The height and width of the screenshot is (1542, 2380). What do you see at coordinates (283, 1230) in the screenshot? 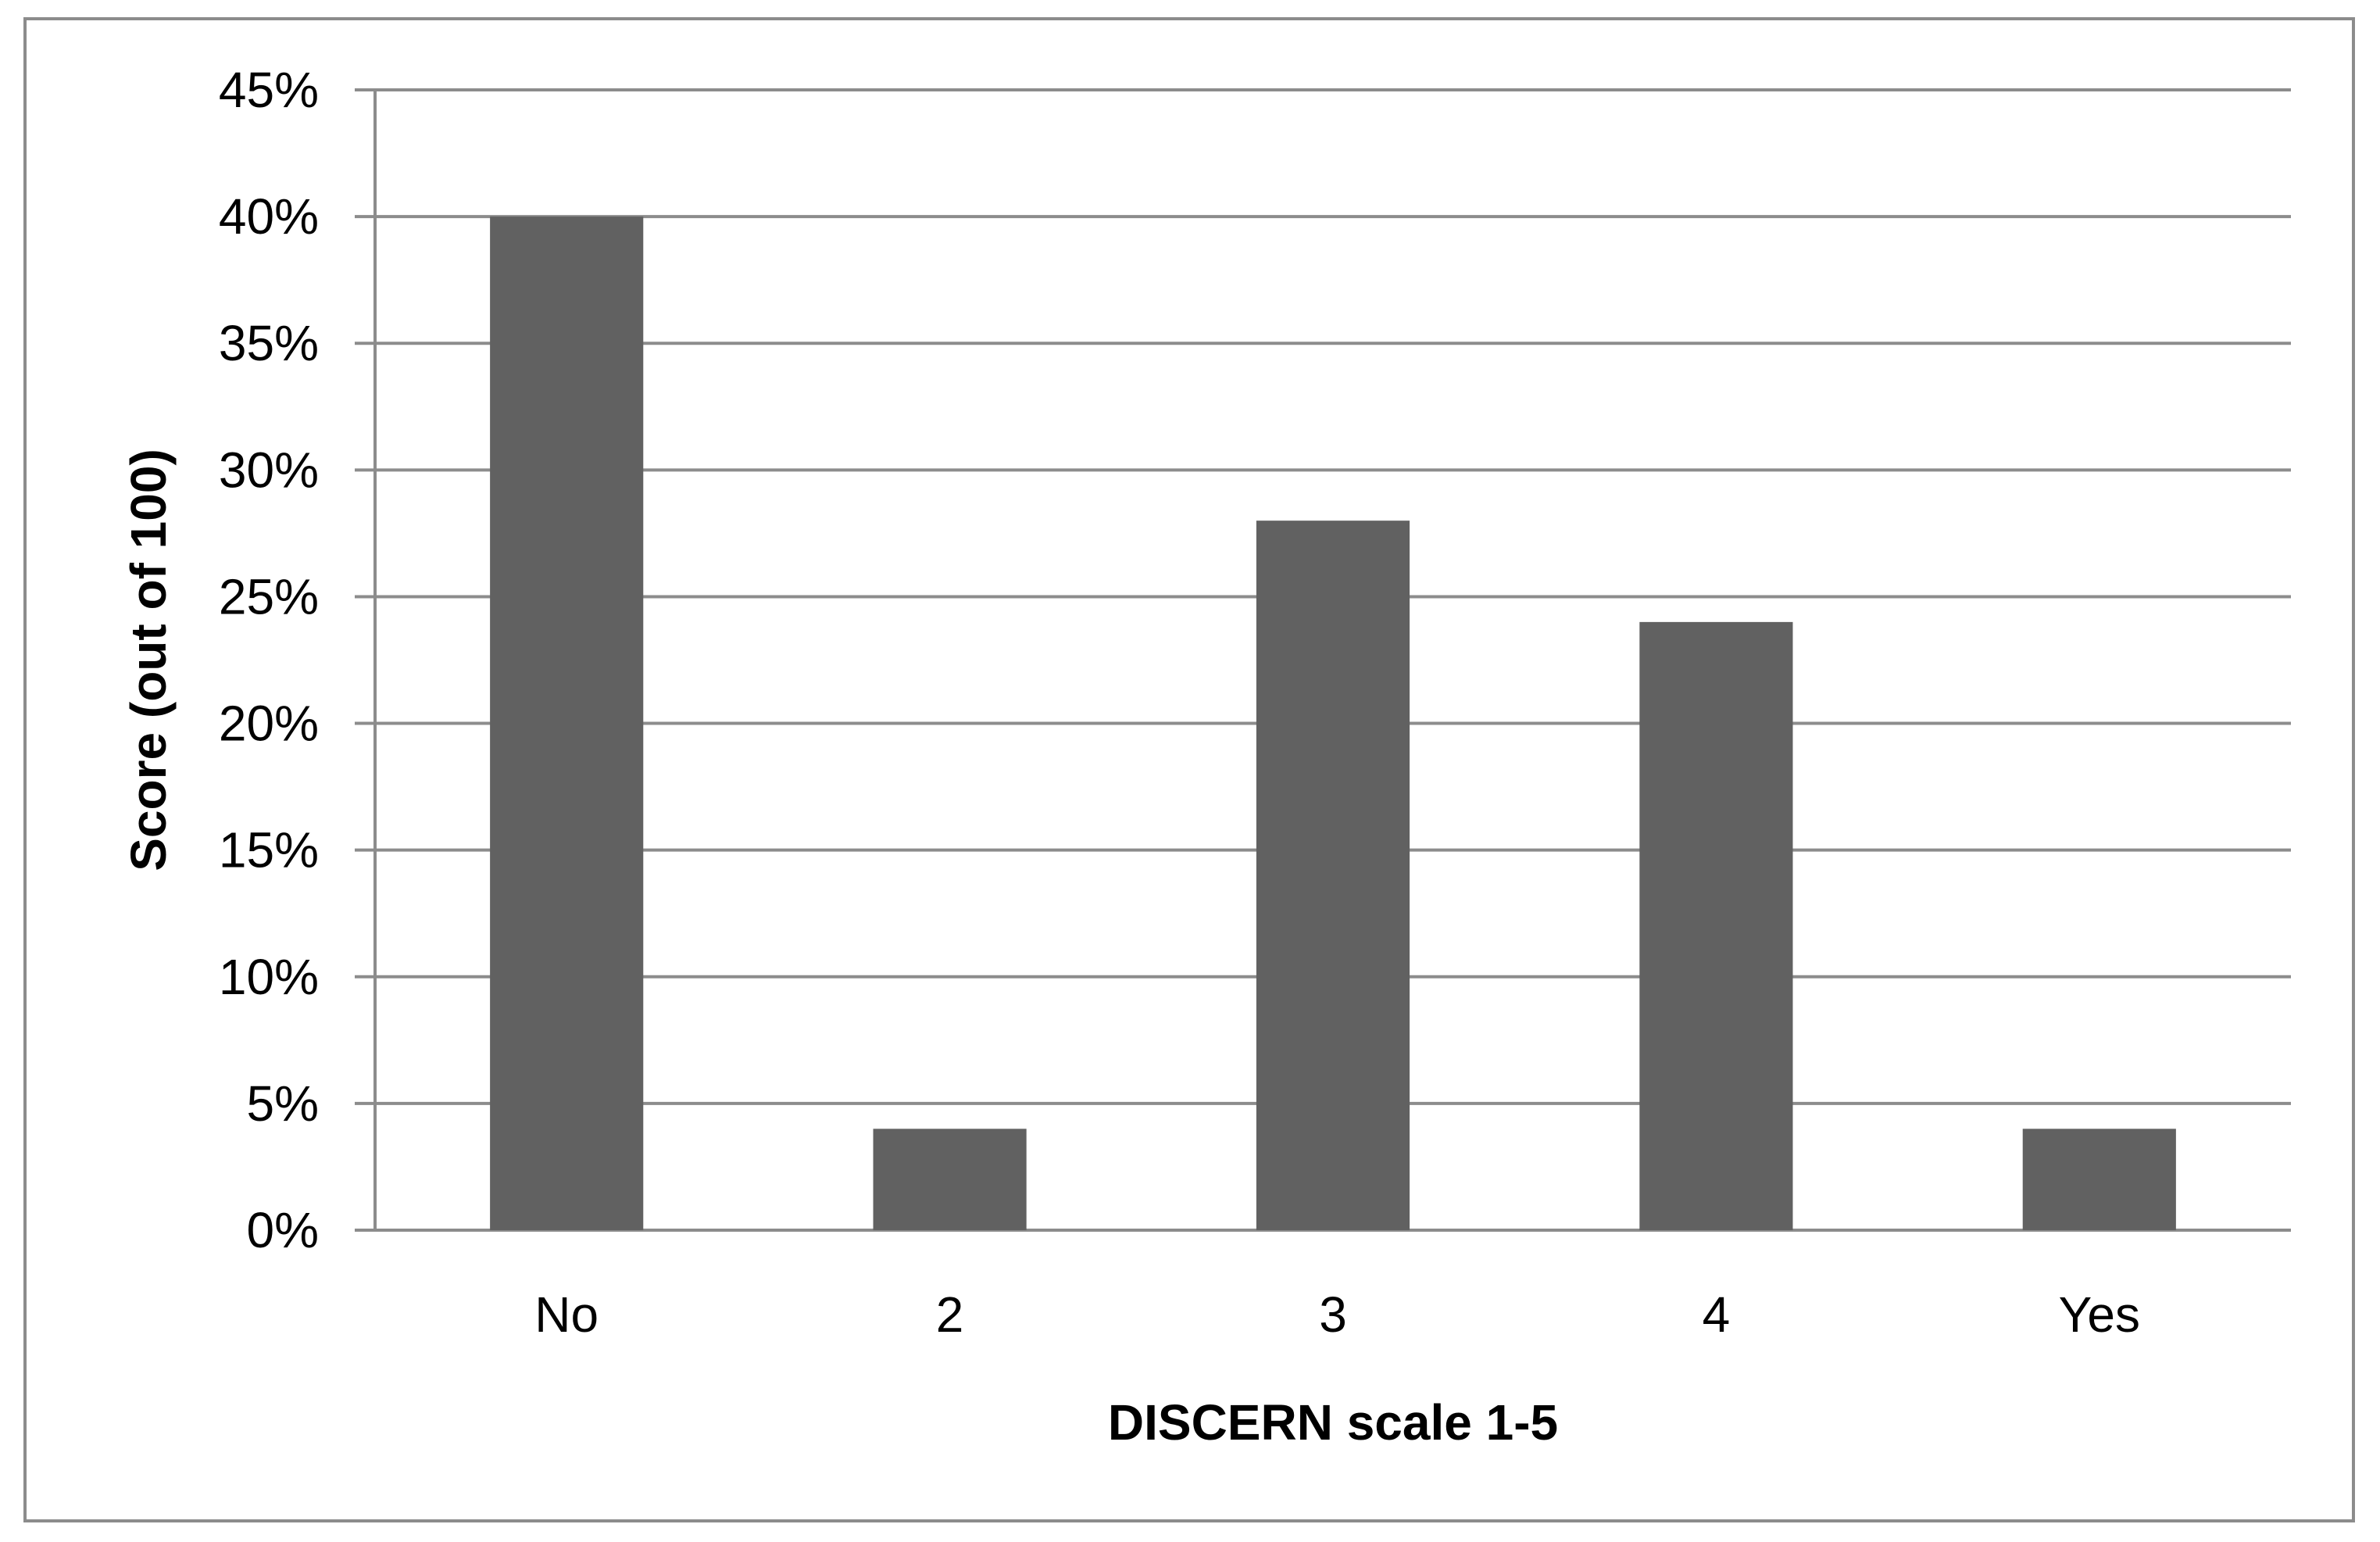
I see `y-tick-label: 0%` at bounding box center [283, 1230].